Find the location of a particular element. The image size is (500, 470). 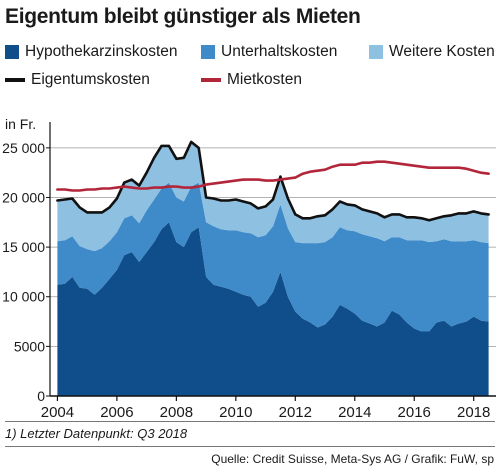

chart-title: Eigentum bleibt günstiger als Mieten is located at coordinates (183, 16).